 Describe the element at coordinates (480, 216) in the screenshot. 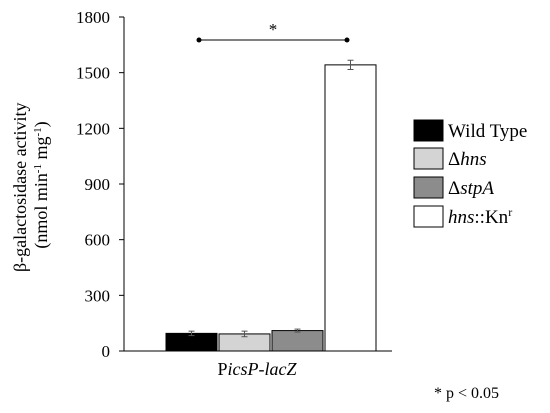

I see `legend-label-hns-knr: hns::Knr` at that location.